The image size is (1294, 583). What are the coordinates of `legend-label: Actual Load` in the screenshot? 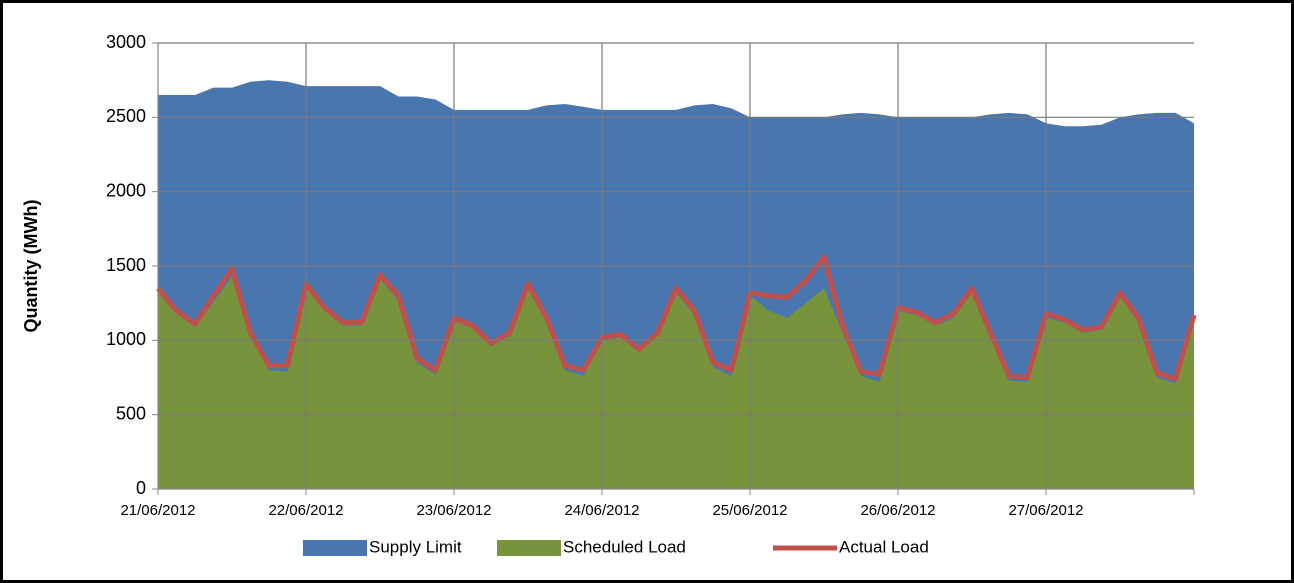 It's located at (884, 546).